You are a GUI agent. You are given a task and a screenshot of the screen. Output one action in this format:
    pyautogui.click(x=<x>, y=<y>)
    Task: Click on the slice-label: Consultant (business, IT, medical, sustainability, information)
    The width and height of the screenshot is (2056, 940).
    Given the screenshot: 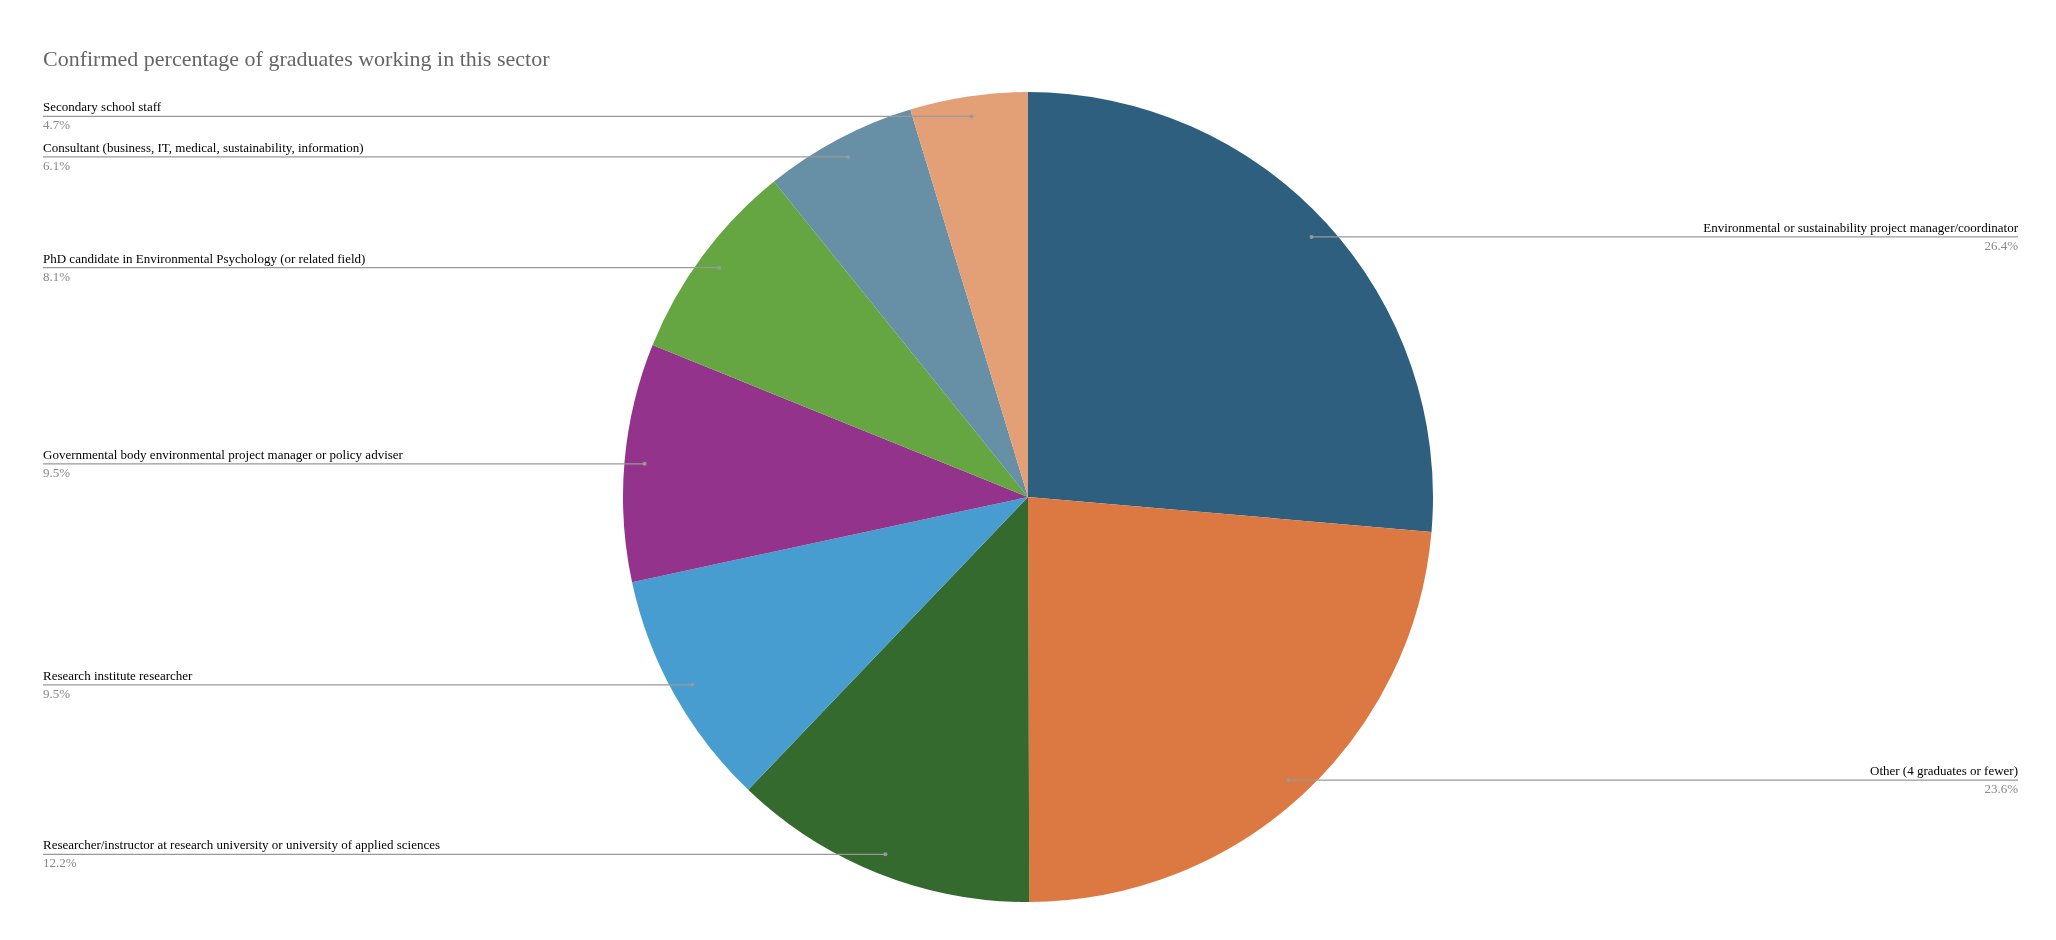 What is the action you would take?
    pyautogui.click(x=203, y=147)
    